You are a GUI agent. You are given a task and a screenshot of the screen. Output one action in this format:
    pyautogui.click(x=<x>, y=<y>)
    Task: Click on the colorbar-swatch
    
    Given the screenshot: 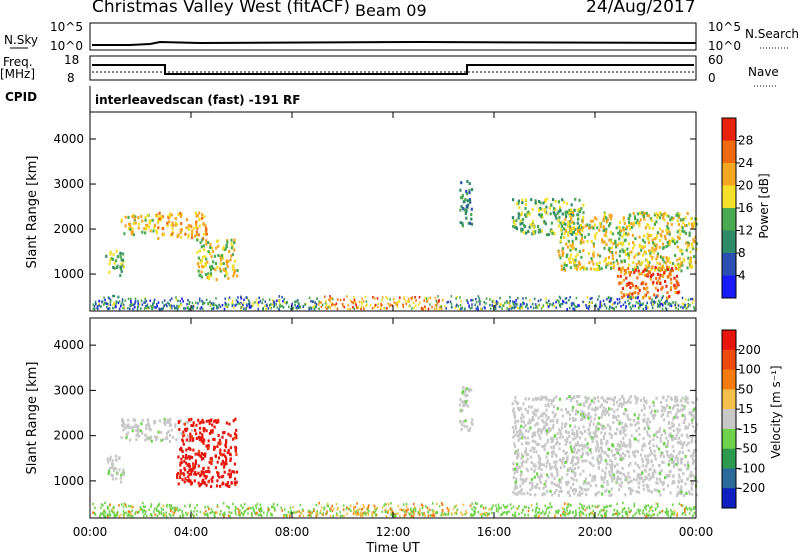 What is the action you would take?
    pyautogui.click(x=729, y=399)
    